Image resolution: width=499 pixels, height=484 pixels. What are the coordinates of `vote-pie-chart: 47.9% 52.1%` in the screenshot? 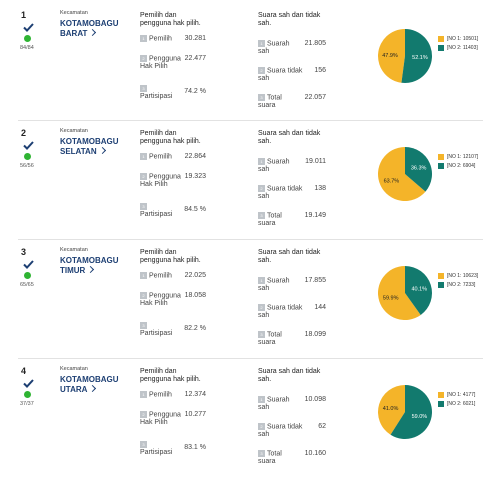 It's located at (405, 56).